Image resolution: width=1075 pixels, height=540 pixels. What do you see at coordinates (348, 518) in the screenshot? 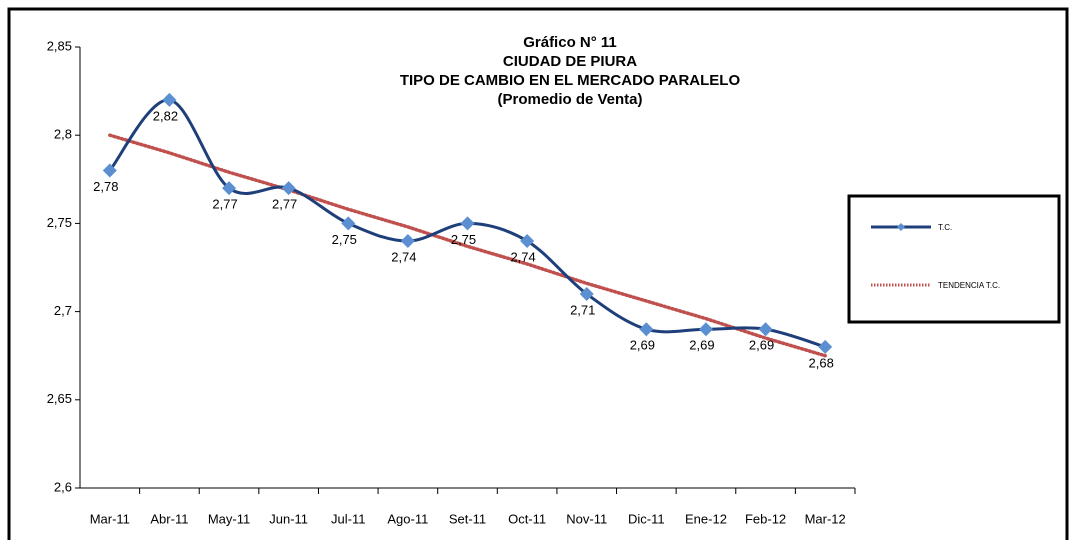
I see `x-tick-label: Jul-11` at bounding box center [348, 518].